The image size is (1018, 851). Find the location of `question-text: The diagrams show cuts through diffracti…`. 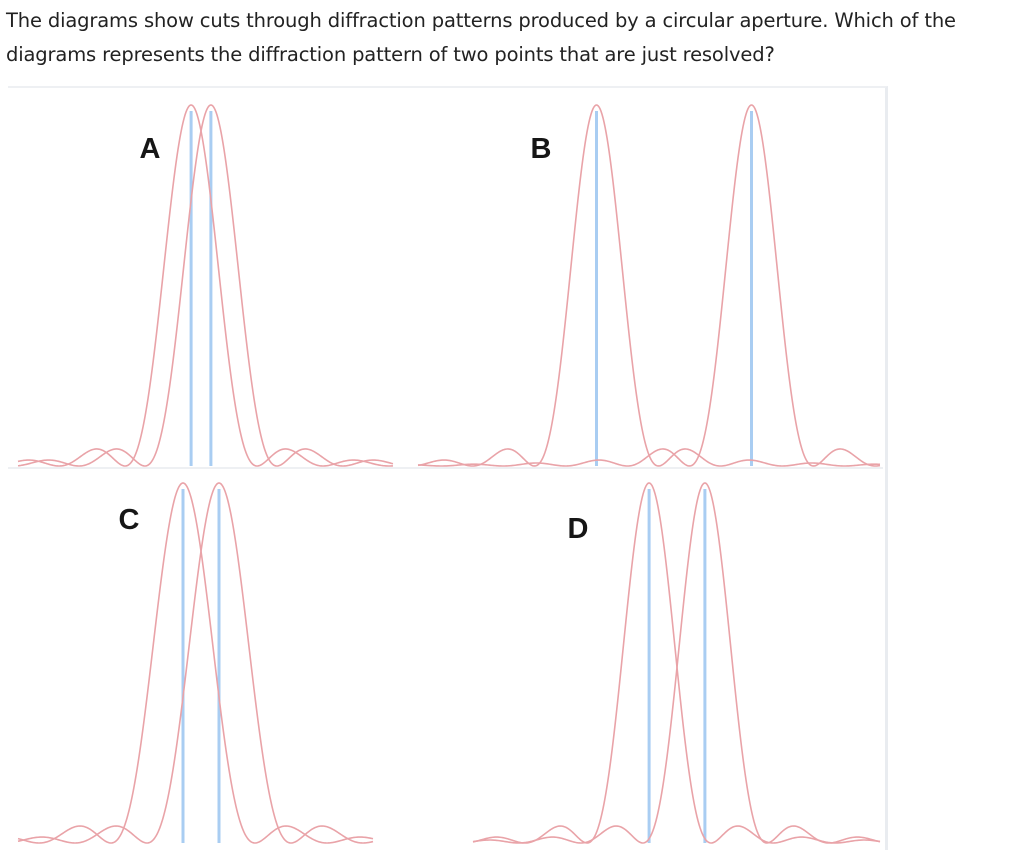

question-text: The diagrams show cuts through diffracti… is located at coordinates (511, 38).